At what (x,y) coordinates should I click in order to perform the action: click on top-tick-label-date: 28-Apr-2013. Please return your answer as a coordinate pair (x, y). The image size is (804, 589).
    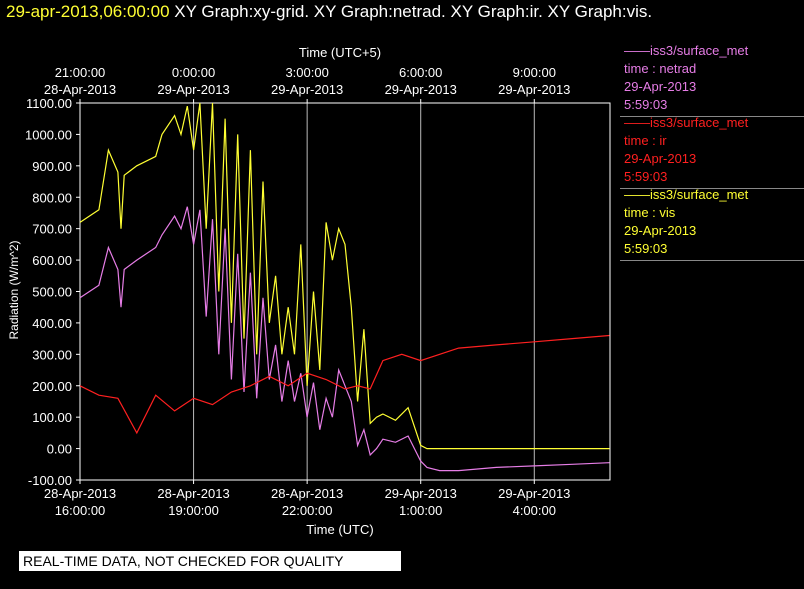
    Looking at the image, I should click on (80, 89).